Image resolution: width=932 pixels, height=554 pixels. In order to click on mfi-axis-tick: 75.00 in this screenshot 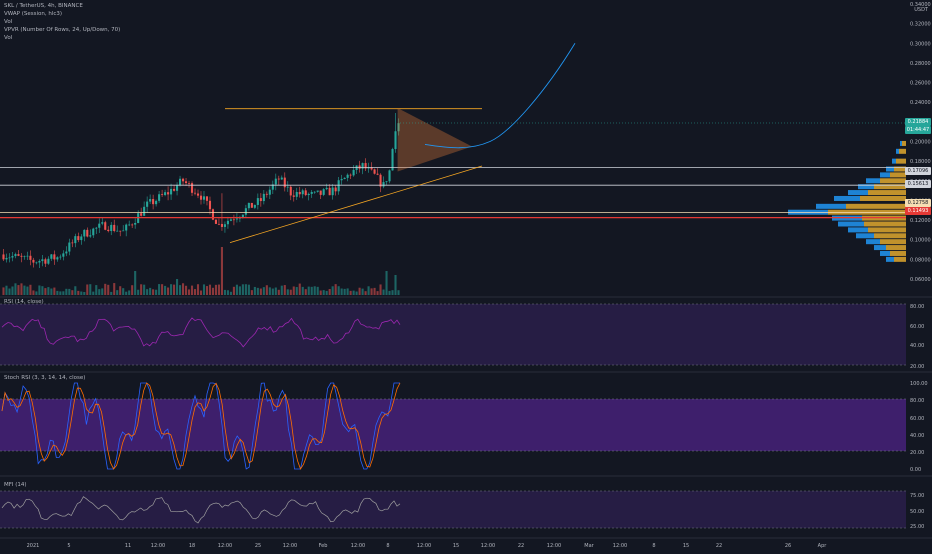, I will do `click(917, 496)`.